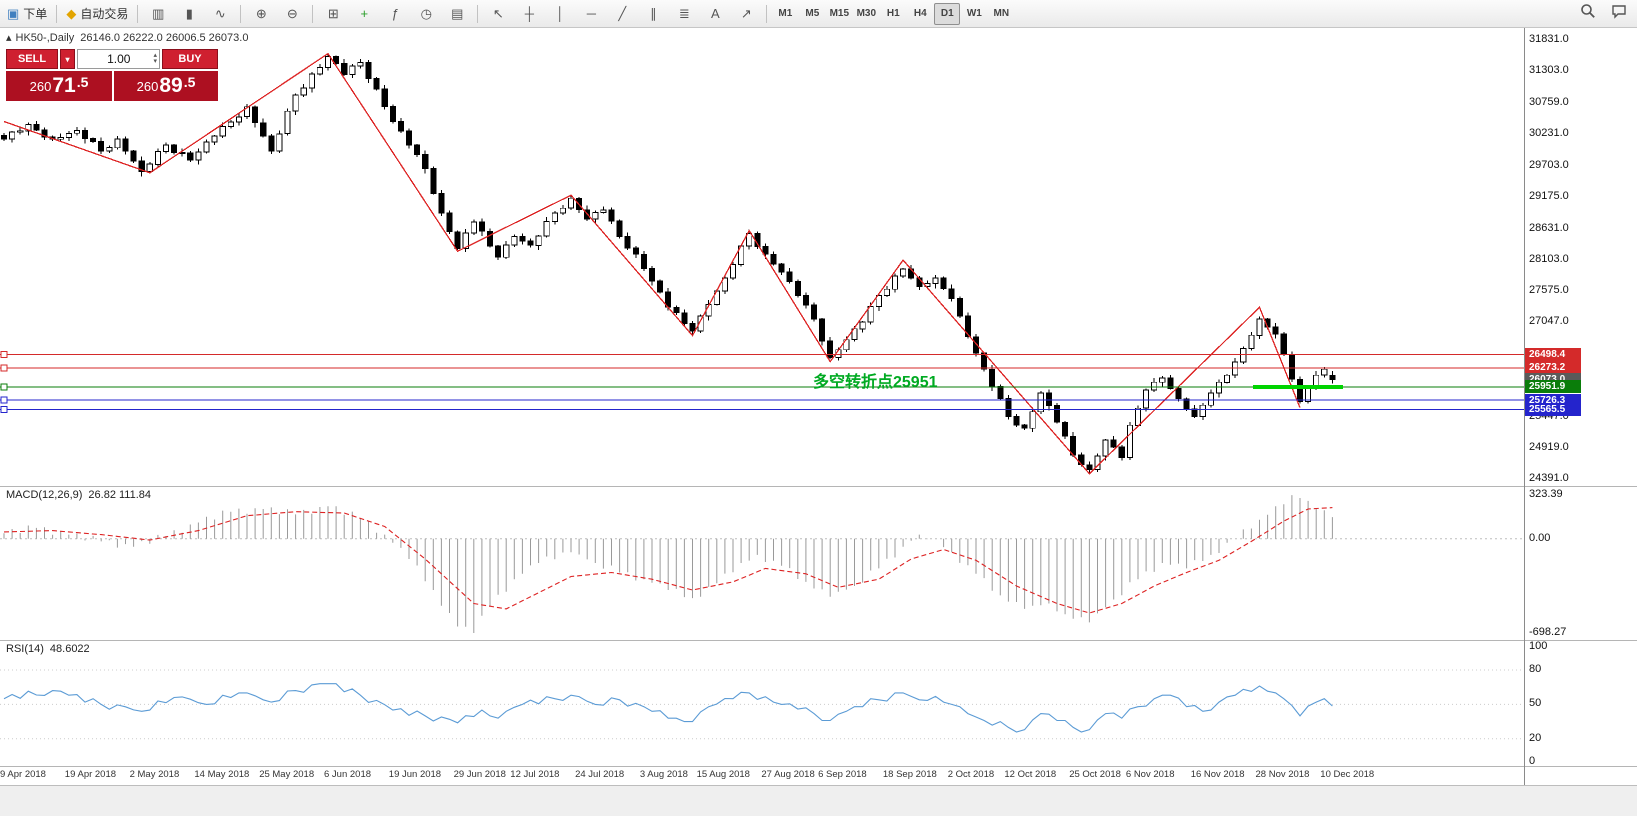 Image resolution: width=1637 pixels, height=816 pixels. Describe the element at coordinates (164, 38) in the screenshot. I see `ohlc-values: 26146.0 26222.0 26006.5 26073.0` at that location.